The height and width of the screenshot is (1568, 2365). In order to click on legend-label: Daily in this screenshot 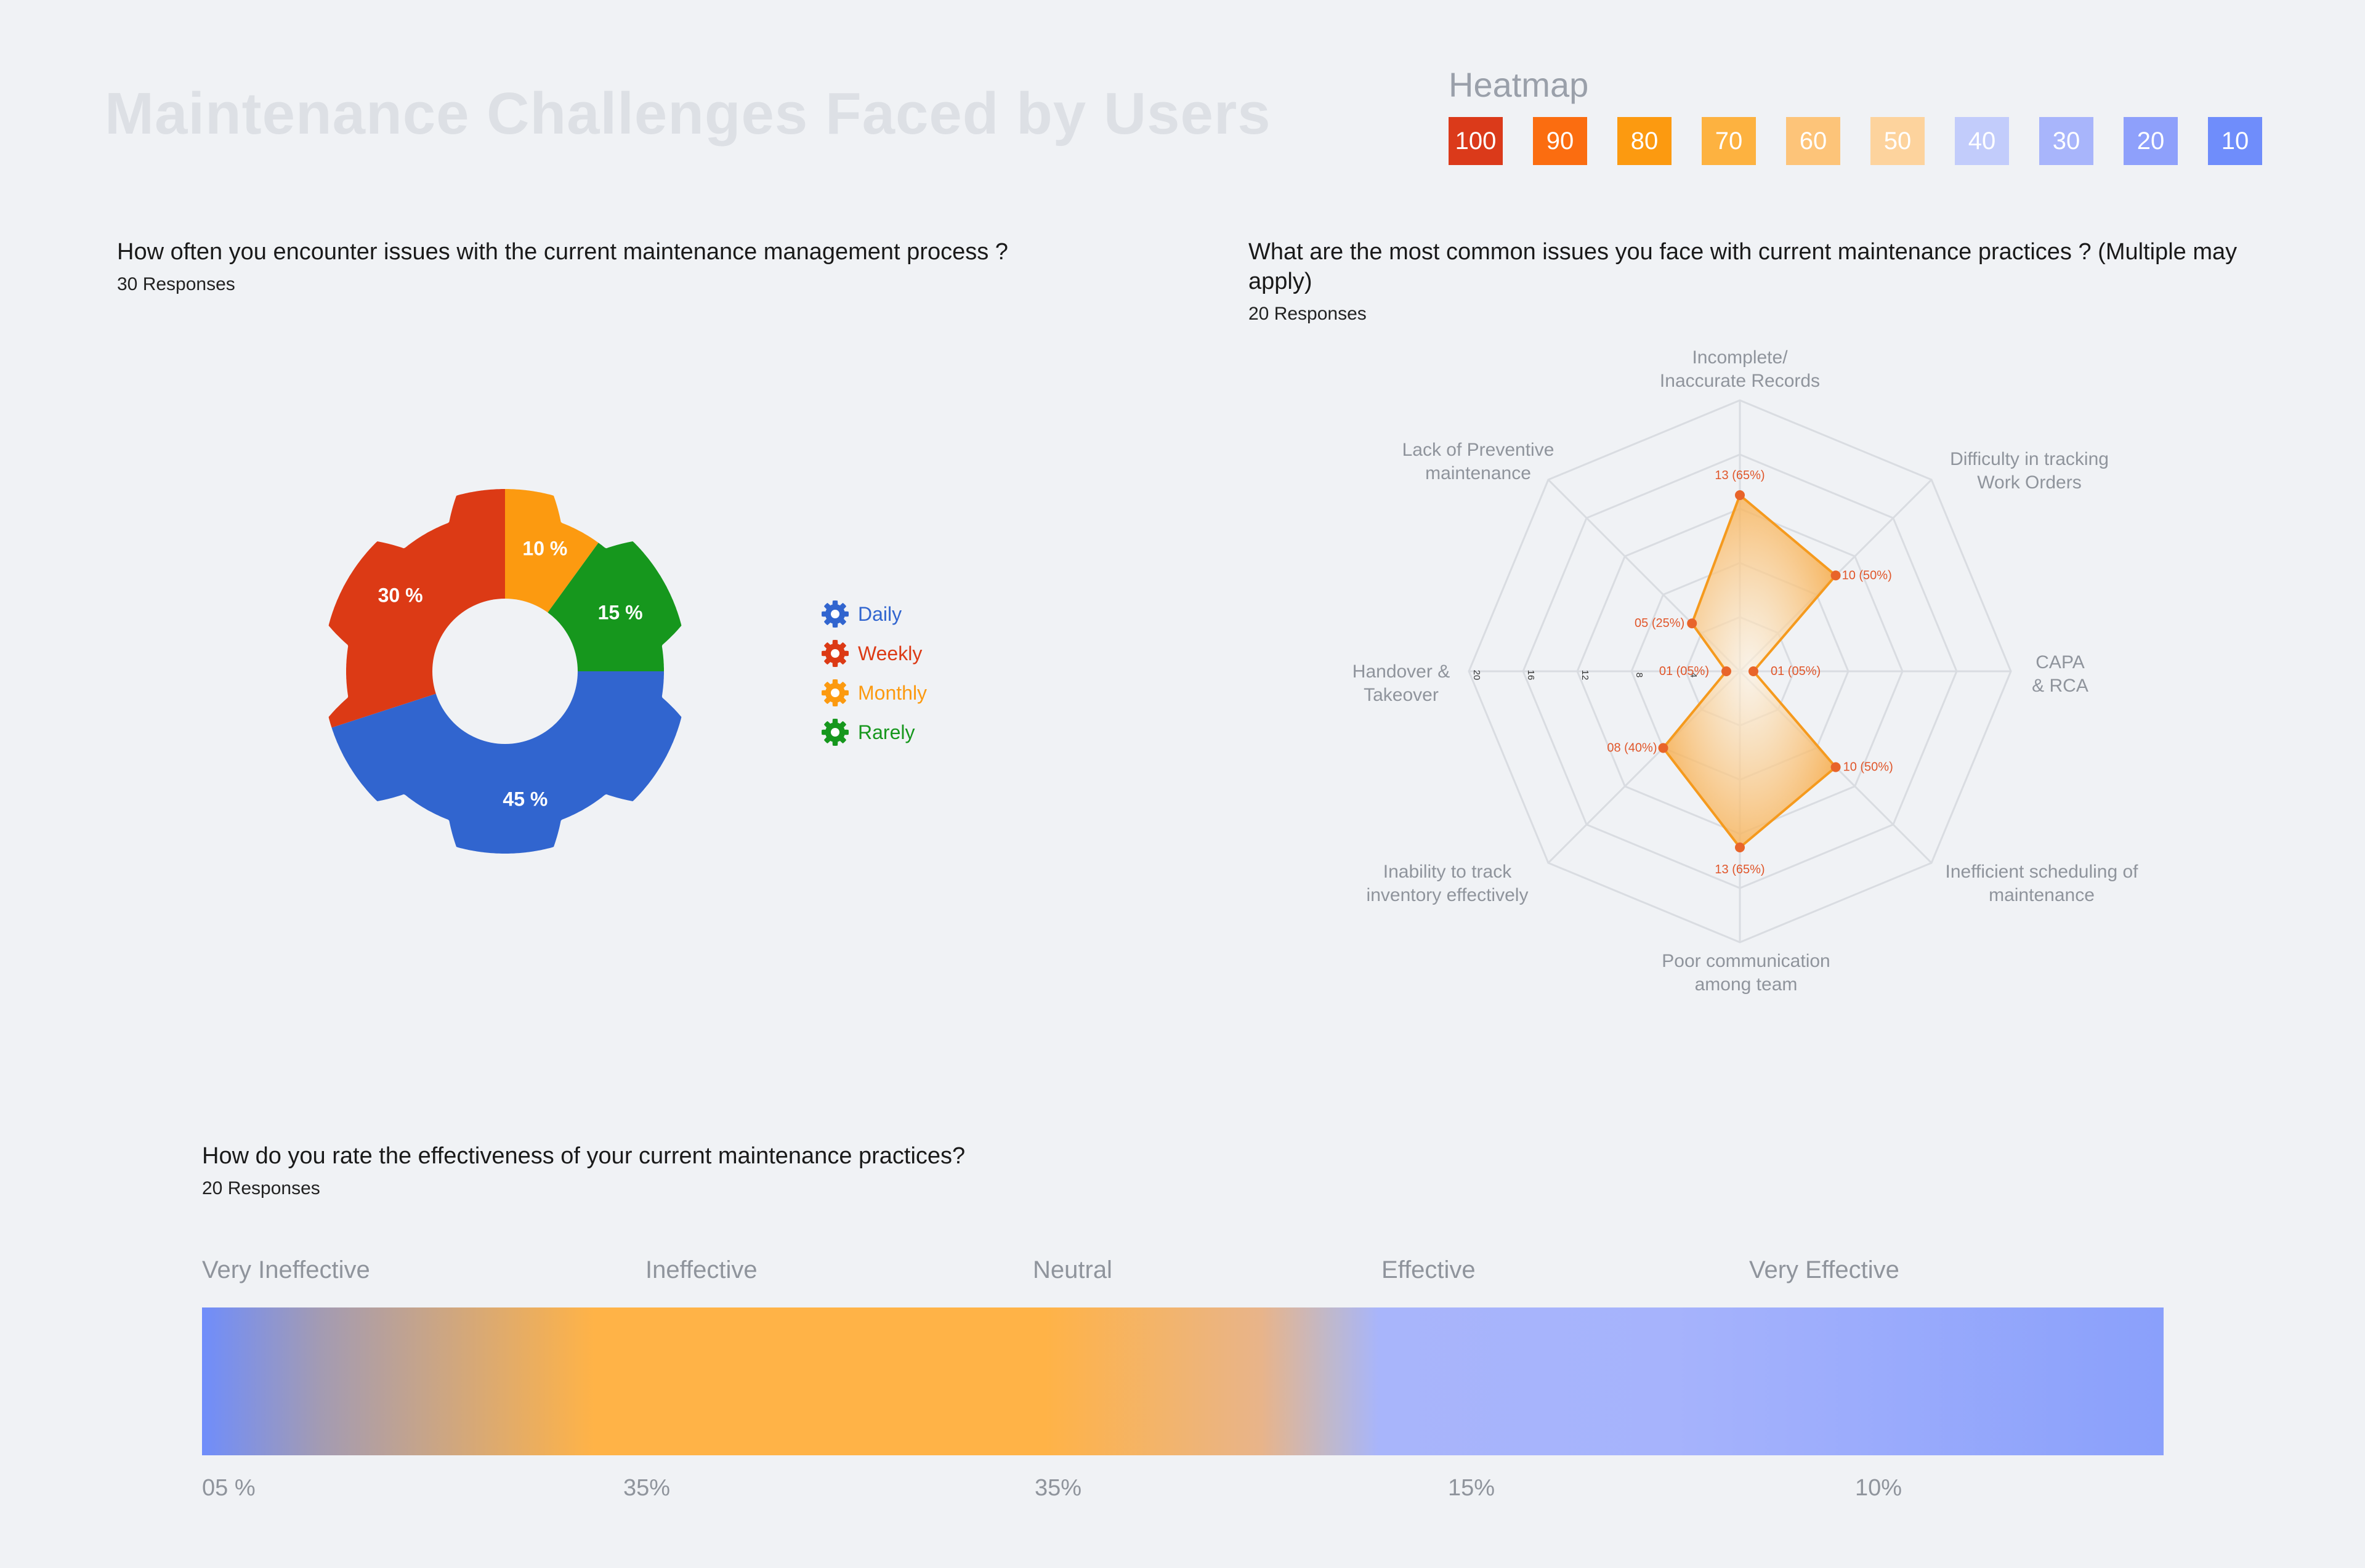, I will do `click(880, 613)`.